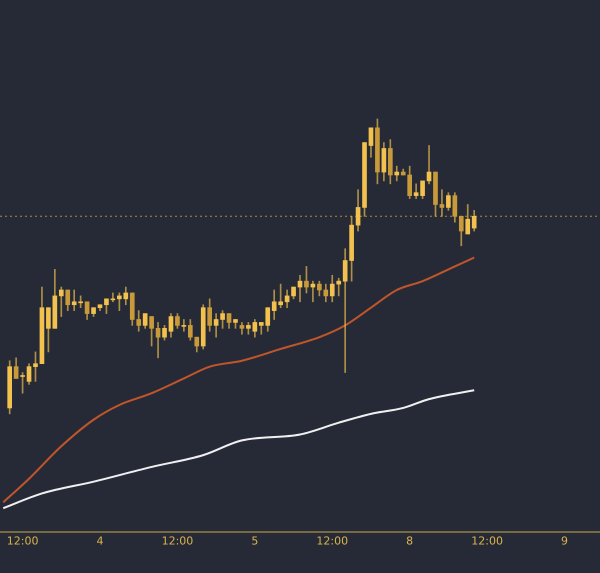  Describe the element at coordinates (564, 541) in the screenshot. I see `x-tick-label: 9` at that location.